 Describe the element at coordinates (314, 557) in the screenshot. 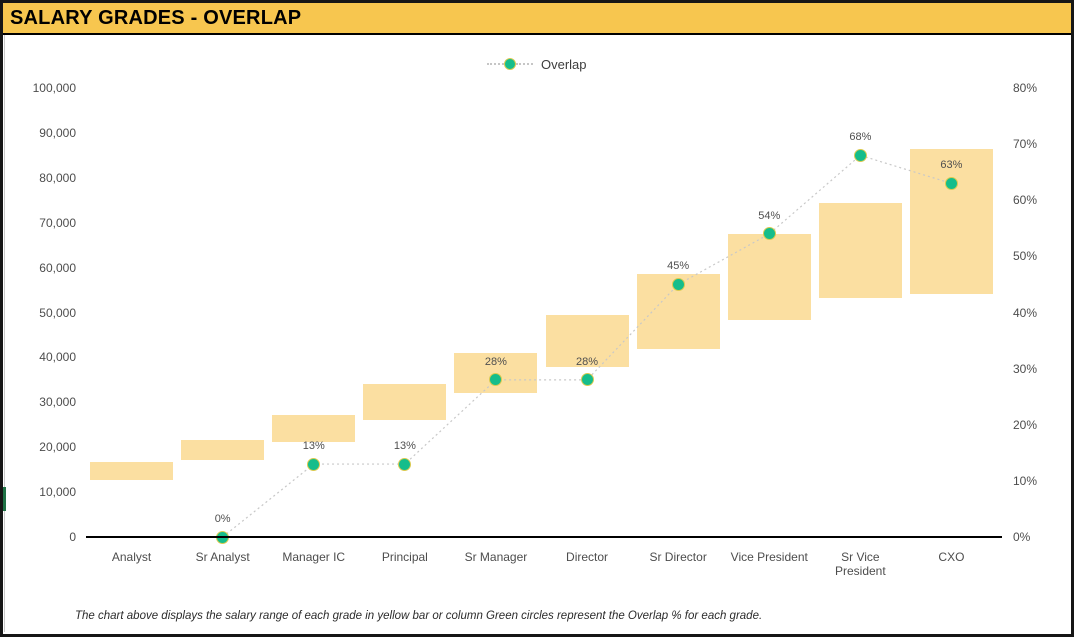

I see `x-axis-category-label: Manager IC` at that location.